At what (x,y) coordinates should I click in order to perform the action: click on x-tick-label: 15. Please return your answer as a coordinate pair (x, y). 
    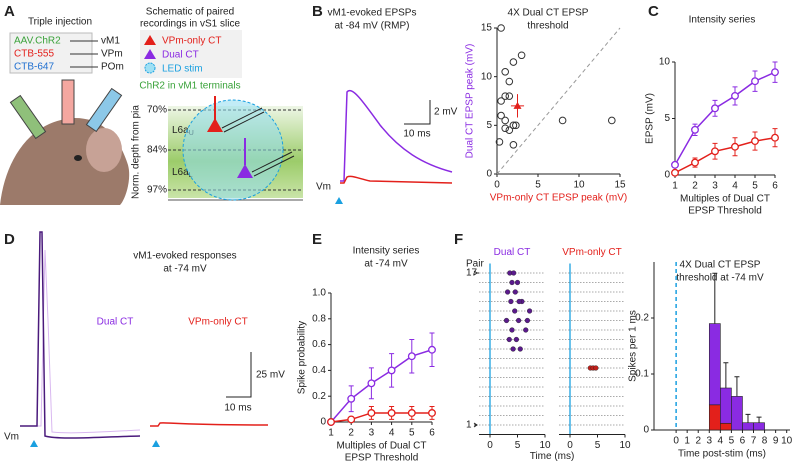
    Looking at the image, I should click on (620, 185).